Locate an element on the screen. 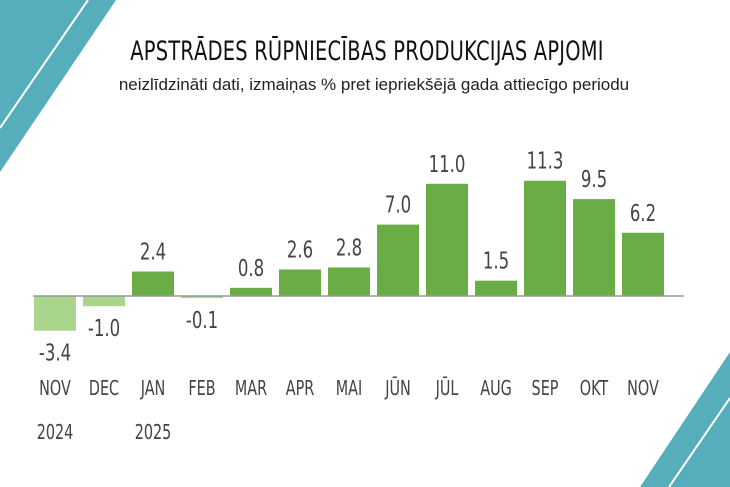  x-tick-label: AUG is located at coordinates (496, 389).